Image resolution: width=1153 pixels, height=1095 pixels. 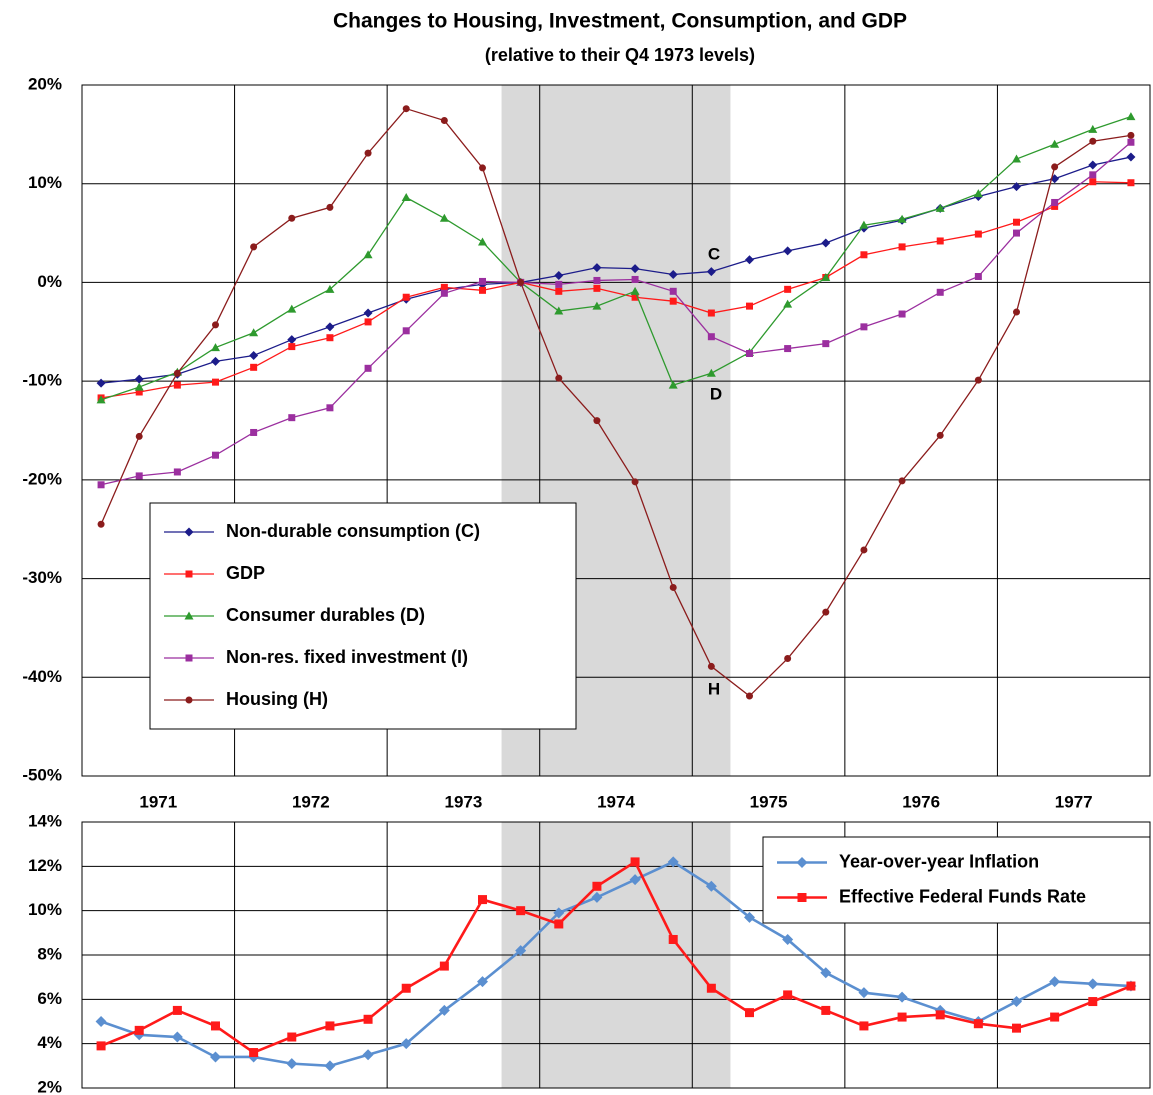 What do you see at coordinates (49, 1042) in the screenshot?
I see `y-tick-label: 4%` at bounding box center [49, 1042].